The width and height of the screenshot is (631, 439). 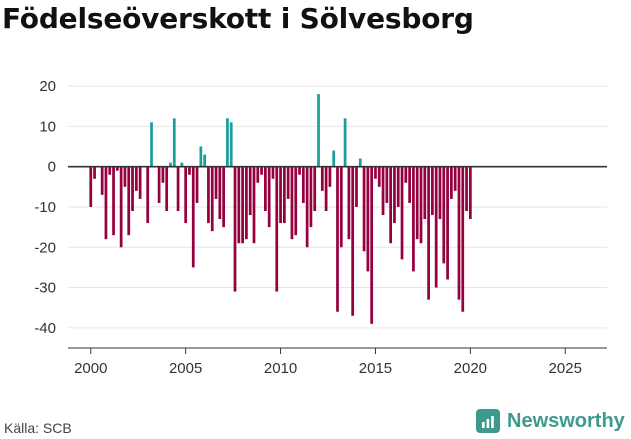 What do you see at coordinates (45, 247) in the screenshot?
I see `y-tick-label: -20` at bounding box center [45, 247].